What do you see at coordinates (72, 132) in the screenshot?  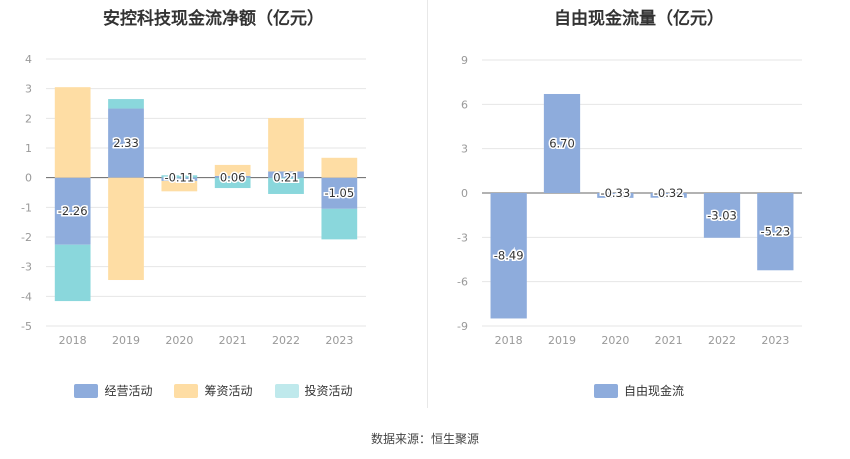 I see `bar-2-2018` at bounding box center [72, 132].